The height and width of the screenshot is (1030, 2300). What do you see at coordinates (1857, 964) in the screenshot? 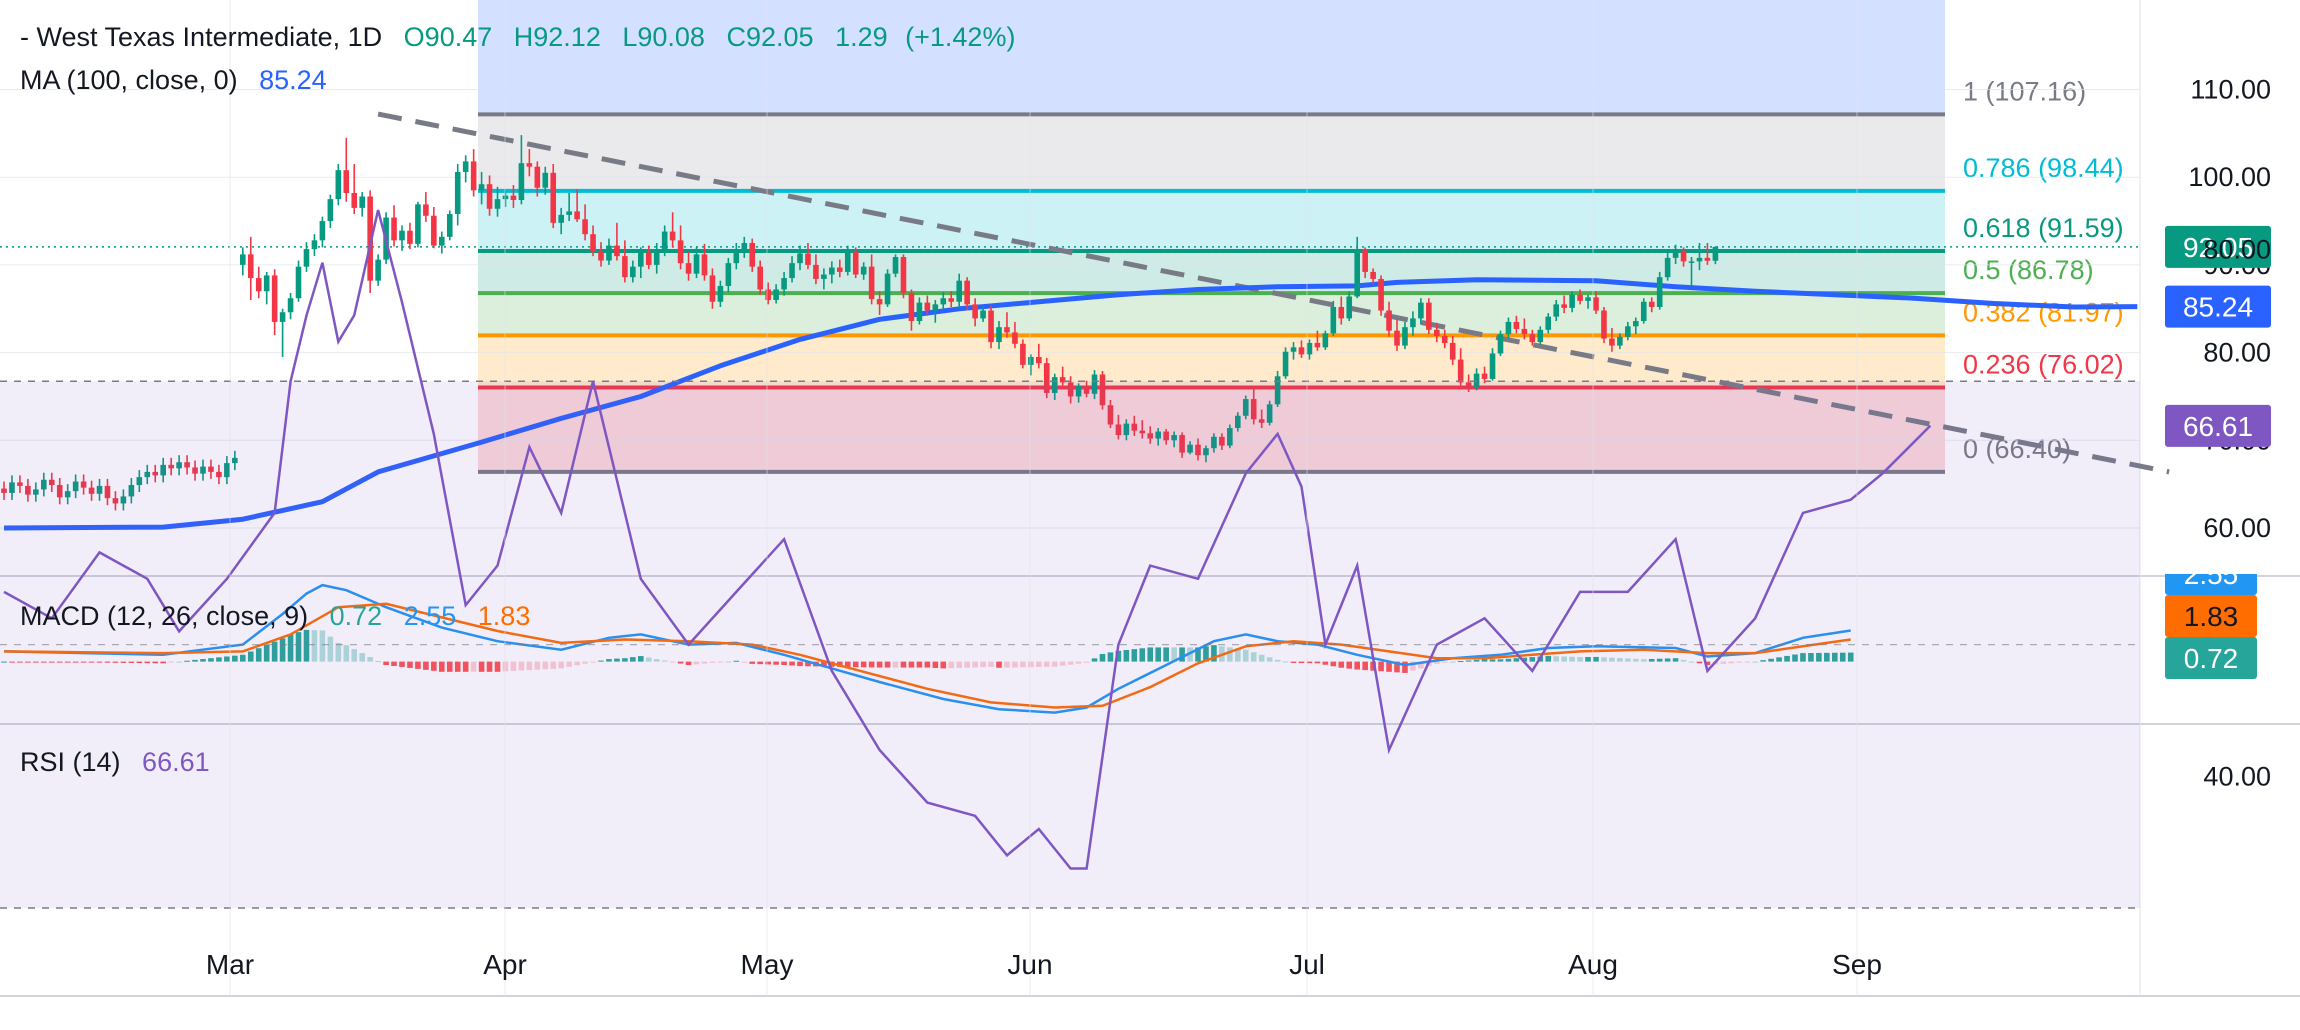
I see `time-label-6: Sep` at bounding box center [1857, 964].